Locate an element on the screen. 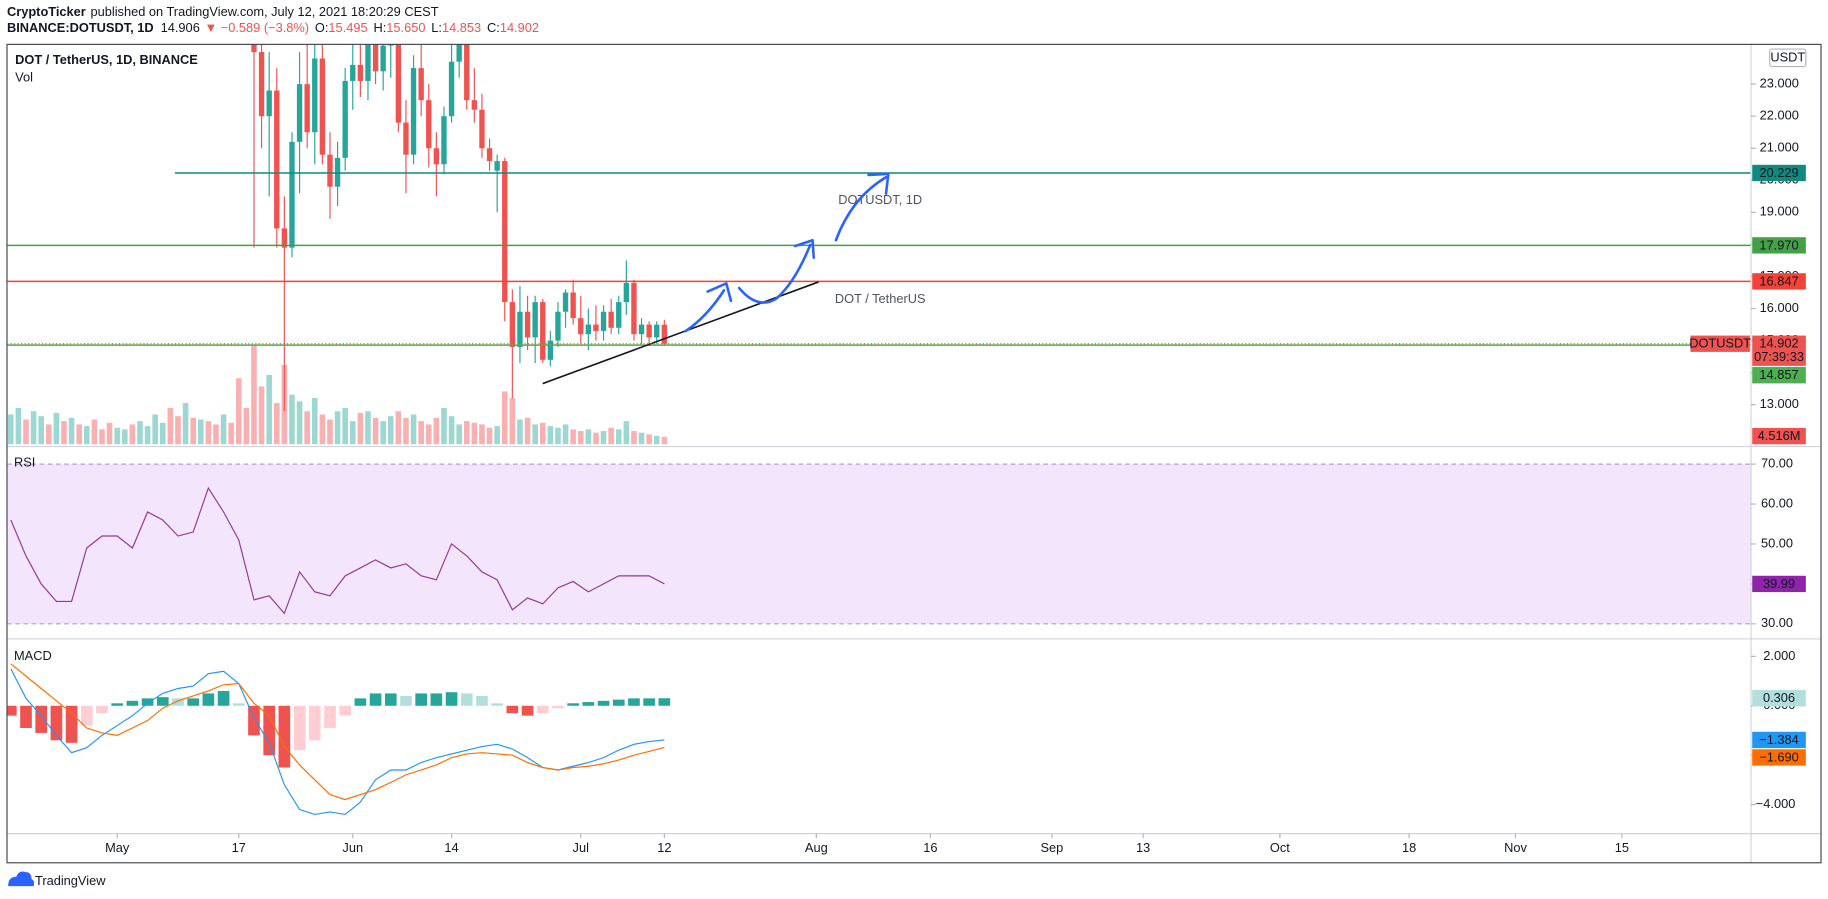 This screenshot has height=899, width=1828. currency-box is located at coordinates (1788, 58).